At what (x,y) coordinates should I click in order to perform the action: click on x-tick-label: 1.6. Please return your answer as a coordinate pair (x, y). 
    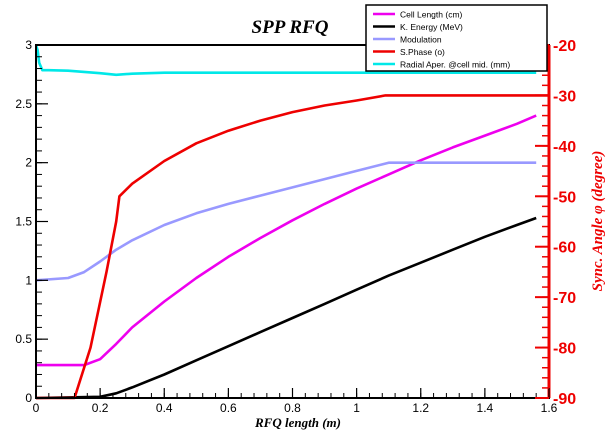
    Looking at the image, I should click on (549, 408).